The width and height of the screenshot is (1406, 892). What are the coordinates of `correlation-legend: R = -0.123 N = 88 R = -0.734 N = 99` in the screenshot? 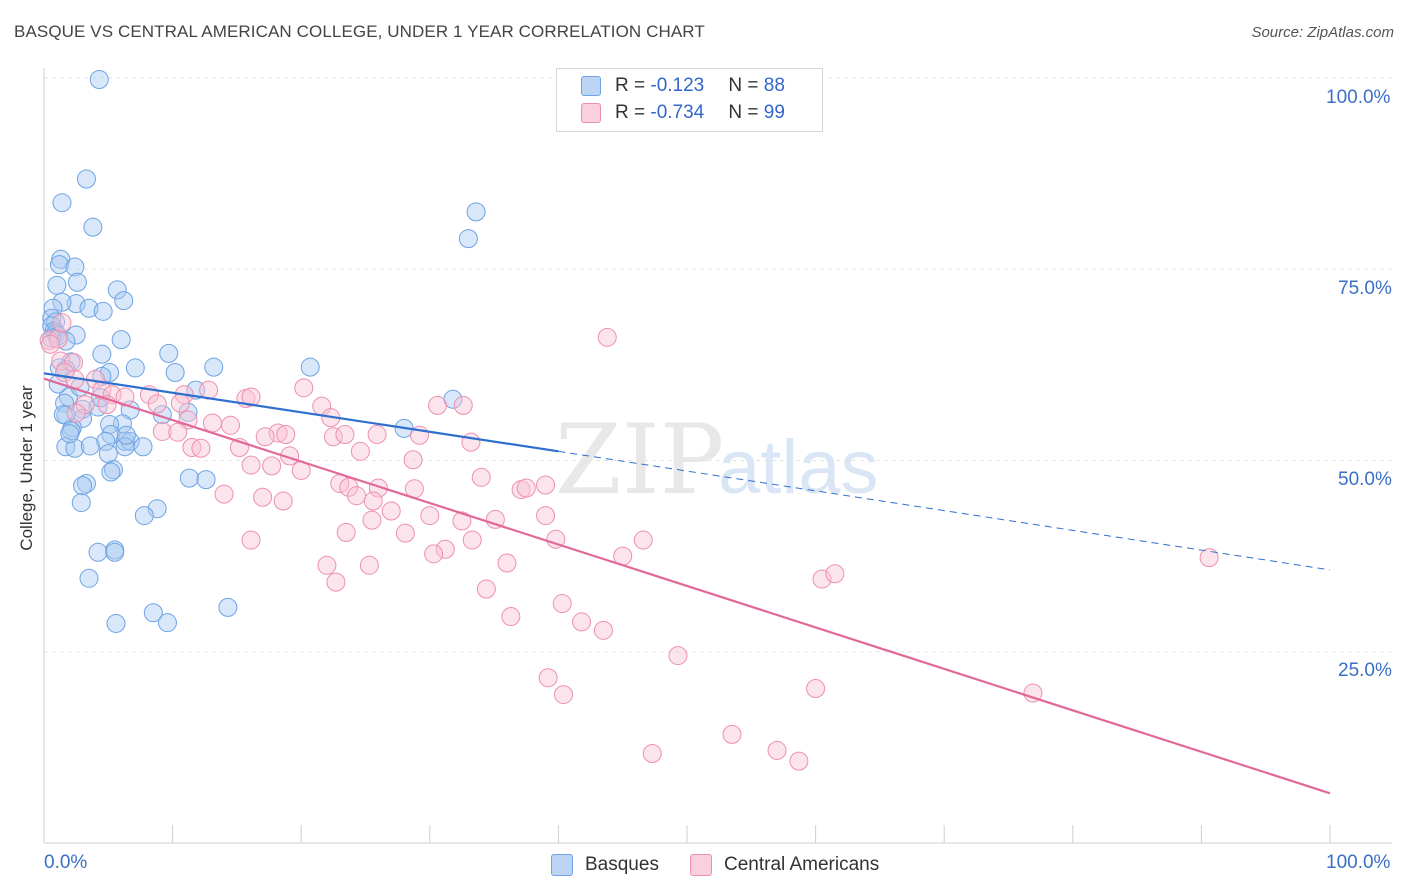 It's located at (689, 100).